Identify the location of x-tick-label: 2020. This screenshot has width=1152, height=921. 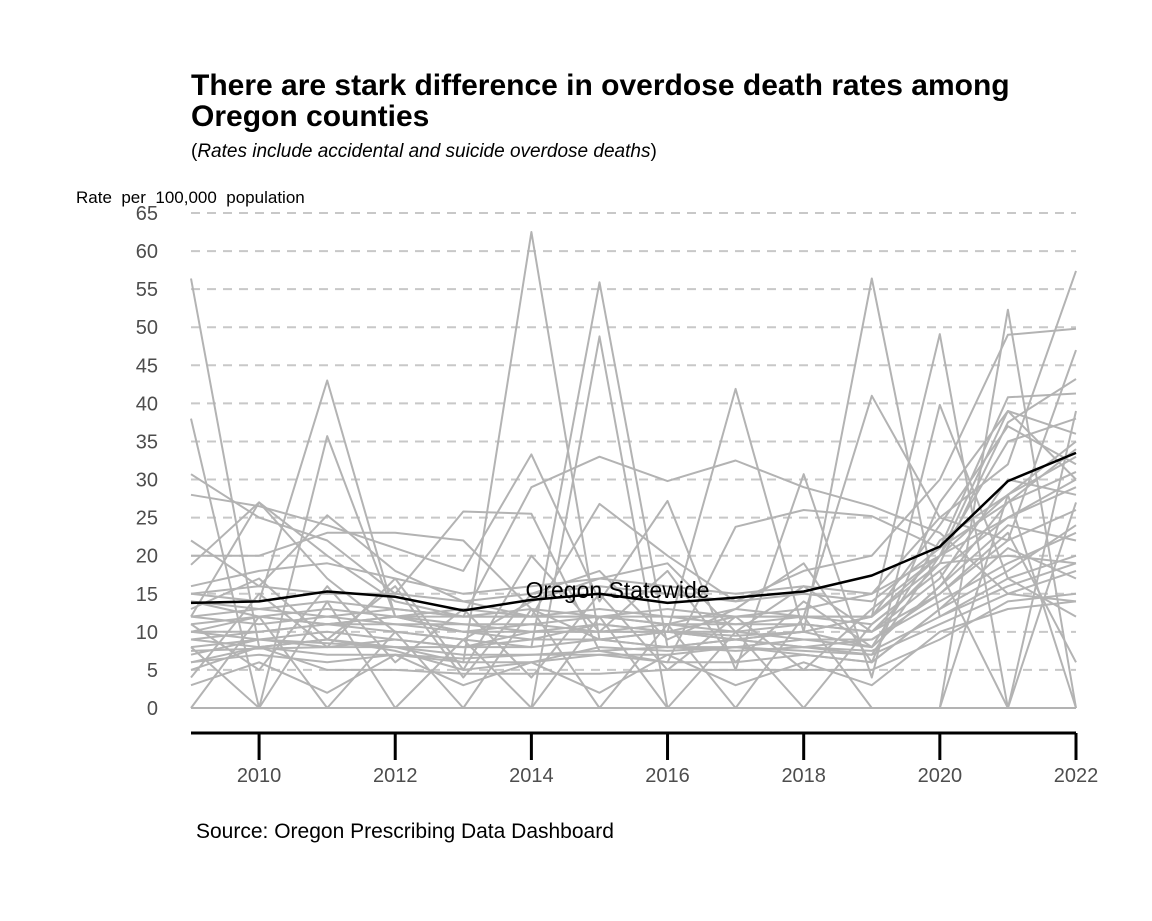
(940, 776).